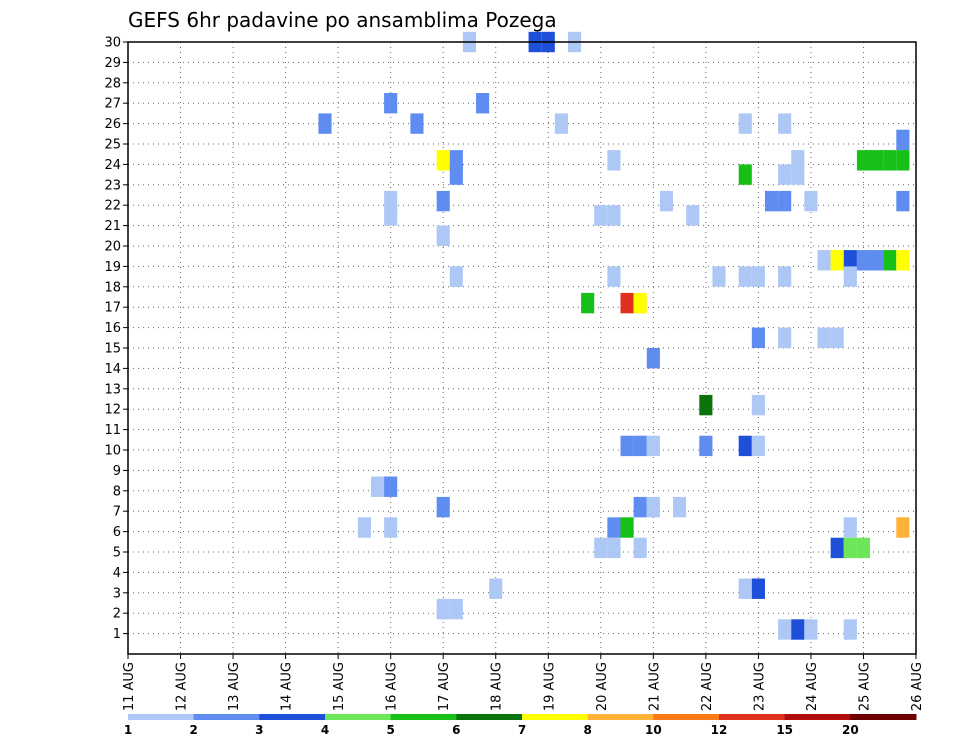 This screenshot has height=742, width=960. I want to click on y-tick-label: 3, so click(117, 593).